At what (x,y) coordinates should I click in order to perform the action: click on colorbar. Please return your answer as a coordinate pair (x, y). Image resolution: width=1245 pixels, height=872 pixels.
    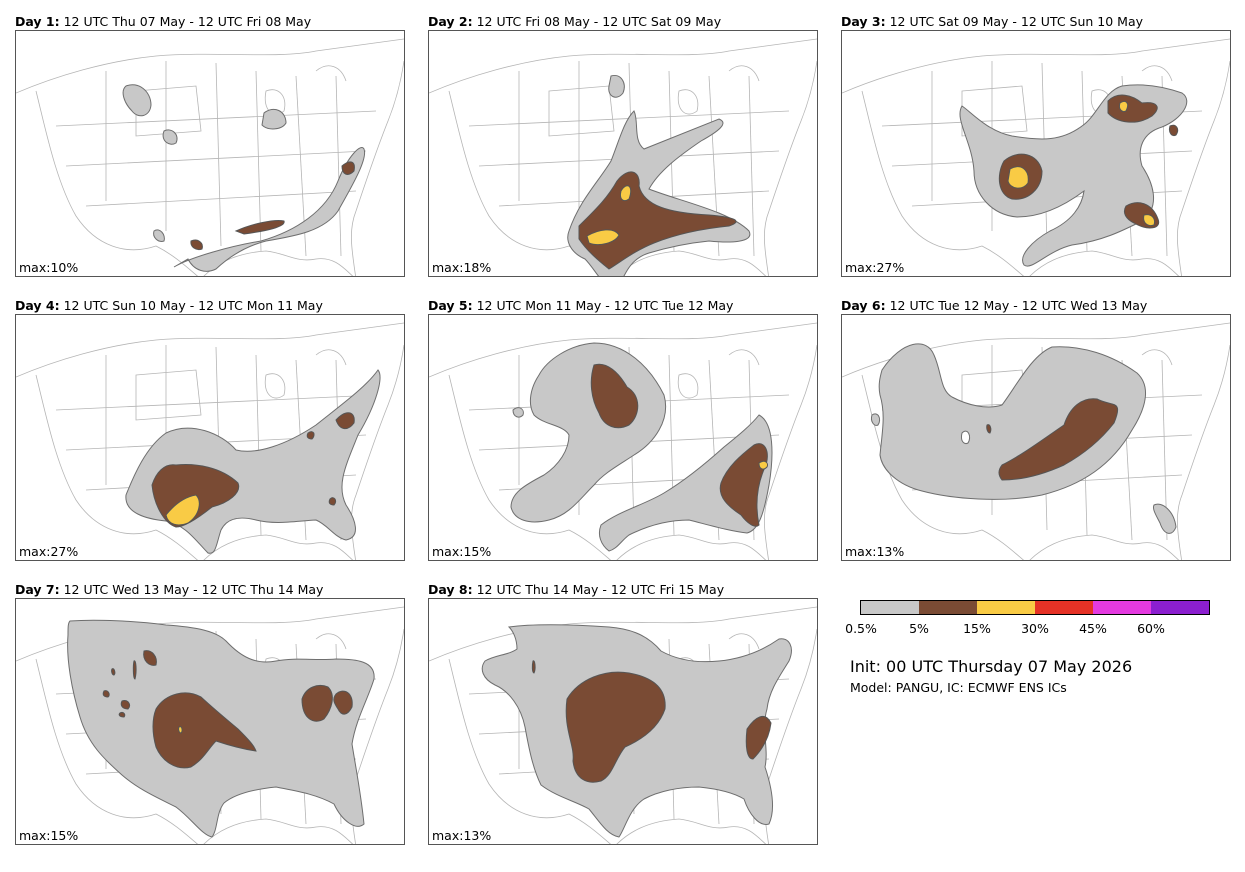
    Looking at the image, I should click on (1035, 607).